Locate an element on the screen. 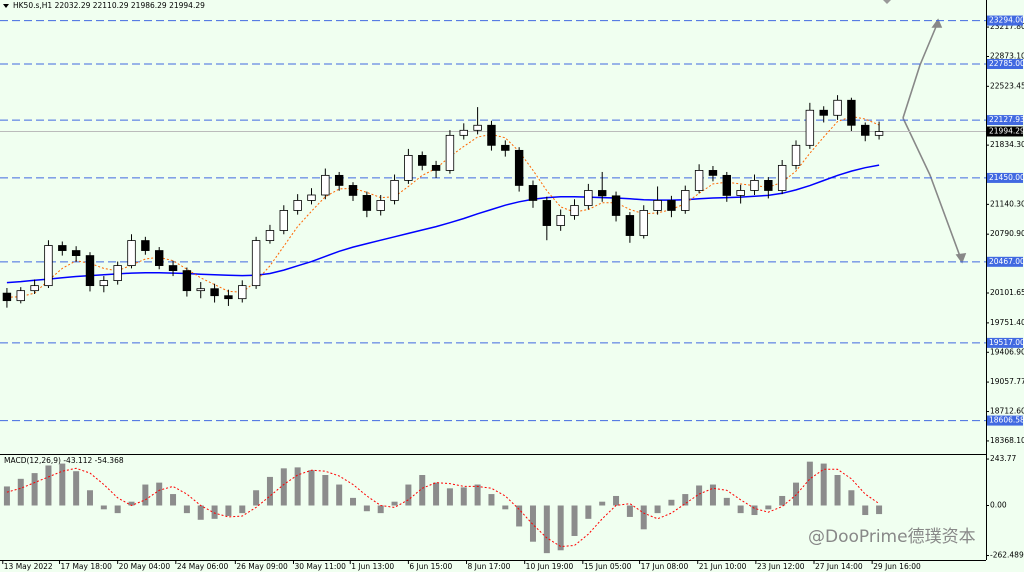 The height and width of the screenshot is (572, 1024). y-tick-label: 22523.45 is located at coordinates (1007, 85).